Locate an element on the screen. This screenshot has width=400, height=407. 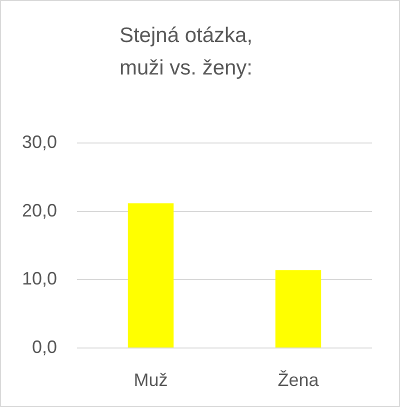
x-tick-label: Žena is located at coordinates (299, 380).